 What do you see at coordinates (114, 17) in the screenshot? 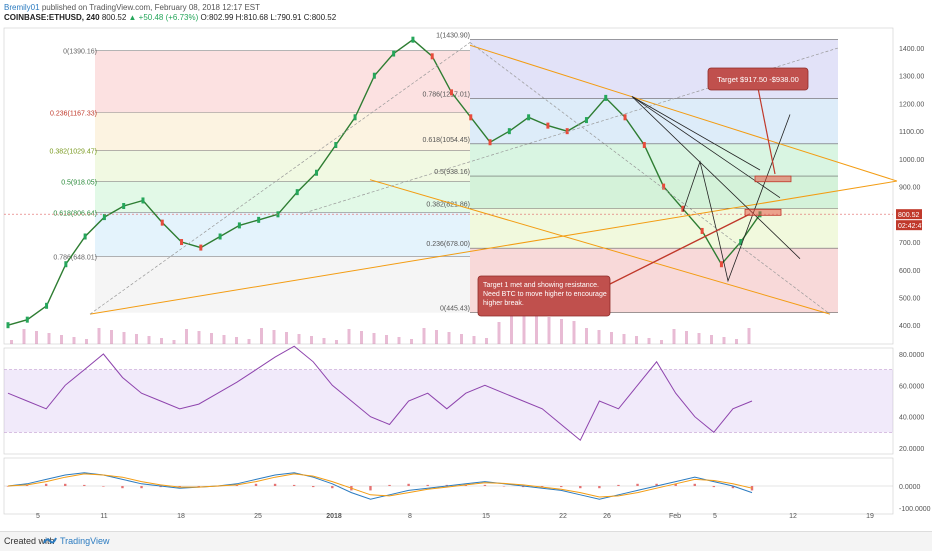
I see `last-price: 800.52` at bounding box center [114, 17].